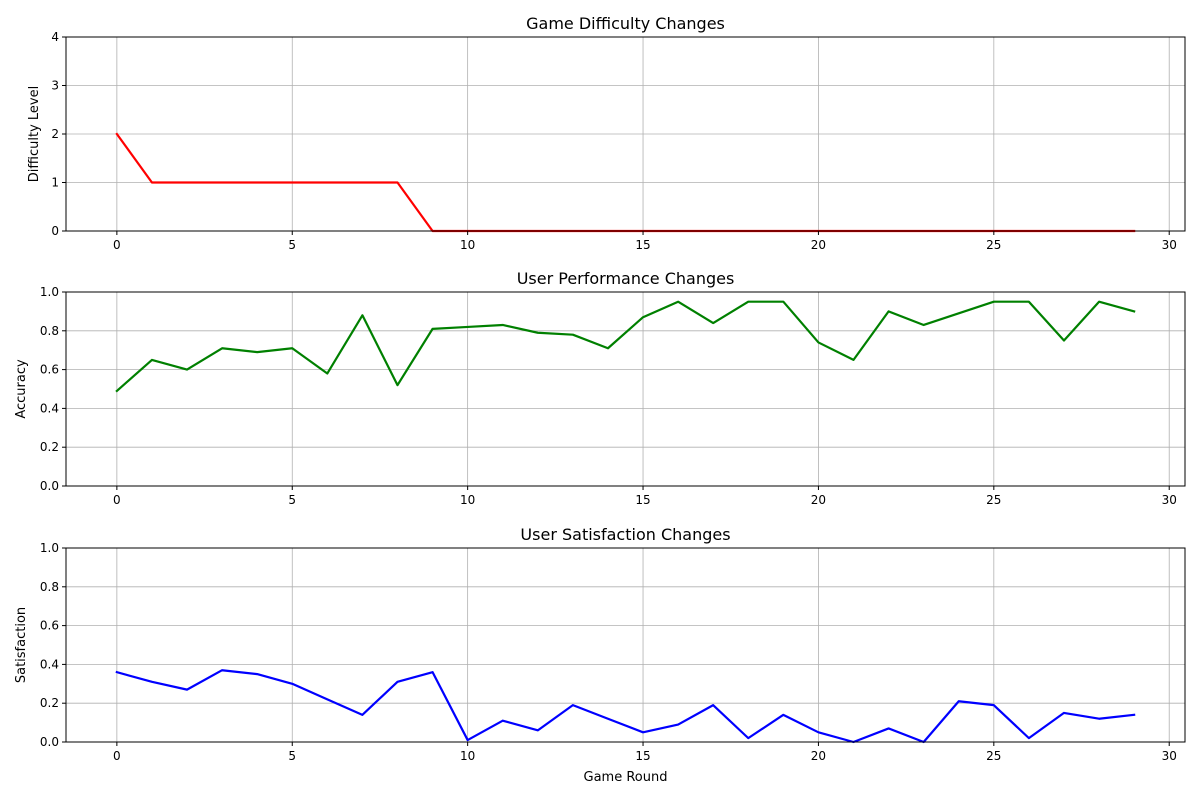 Image resolution: width=1200 pixels, height=800 pixels. I want to click on y-tick-label: 4, so click(55, 37).